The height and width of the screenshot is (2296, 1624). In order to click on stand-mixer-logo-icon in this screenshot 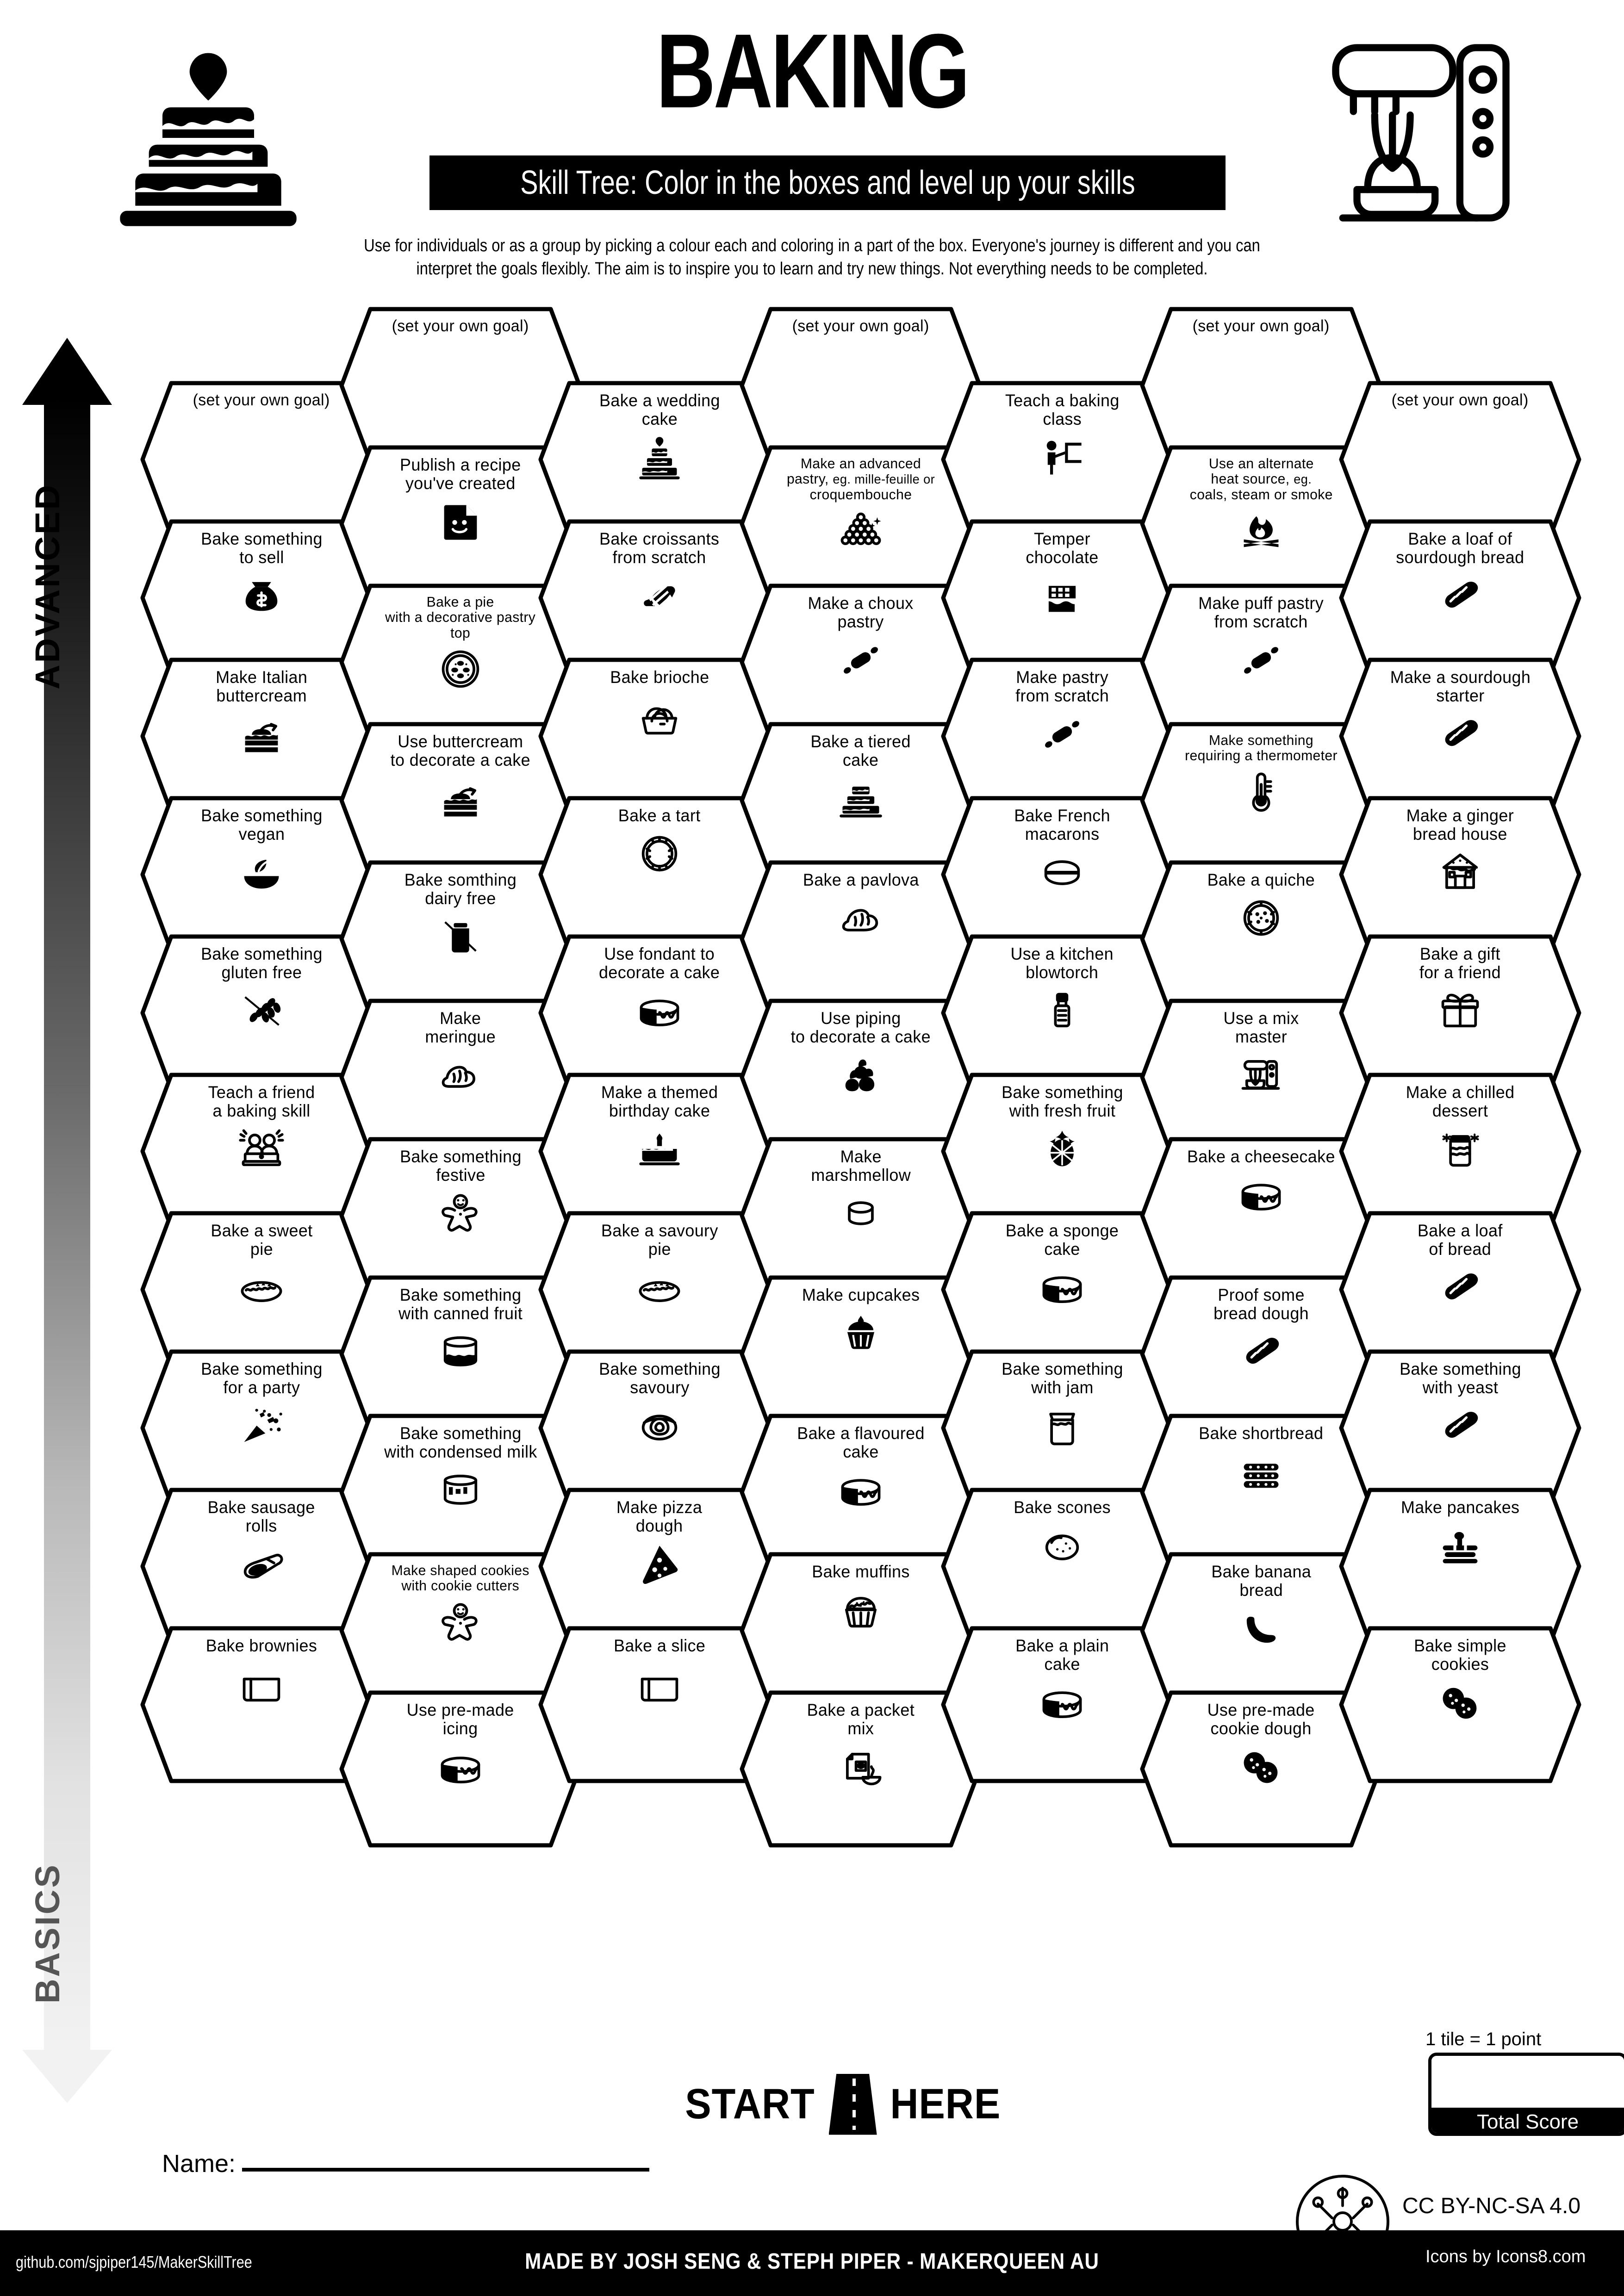, I will do `click(1420, 143)`.